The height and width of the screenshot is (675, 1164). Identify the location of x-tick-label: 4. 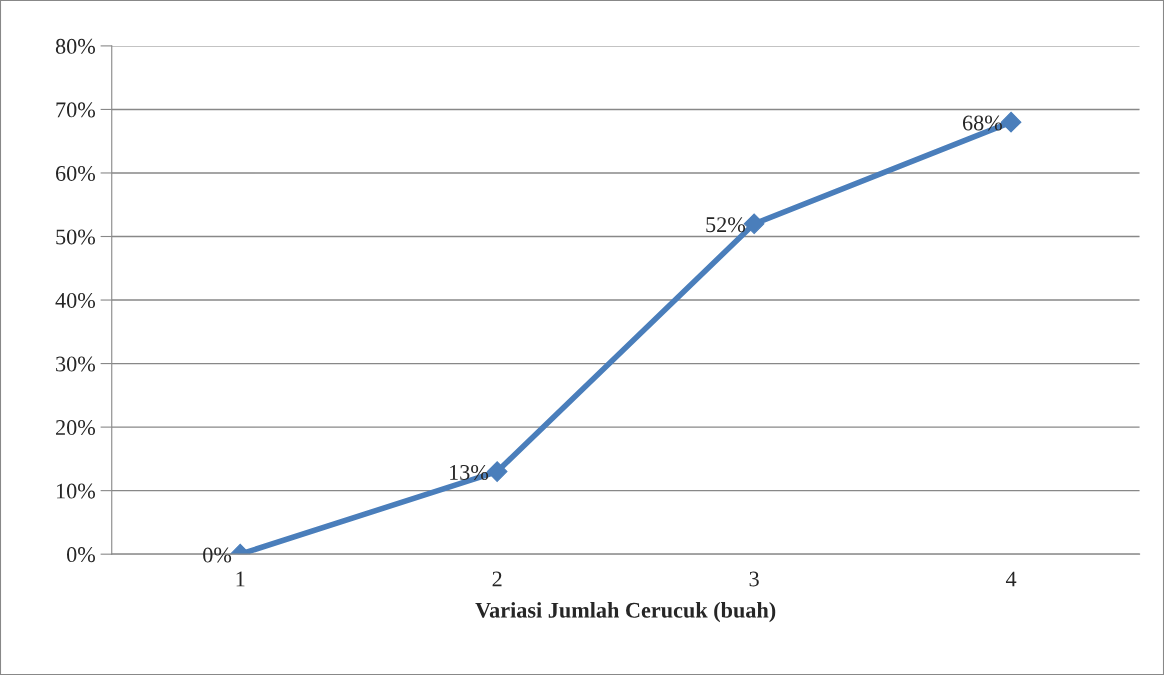
(1011, 579).